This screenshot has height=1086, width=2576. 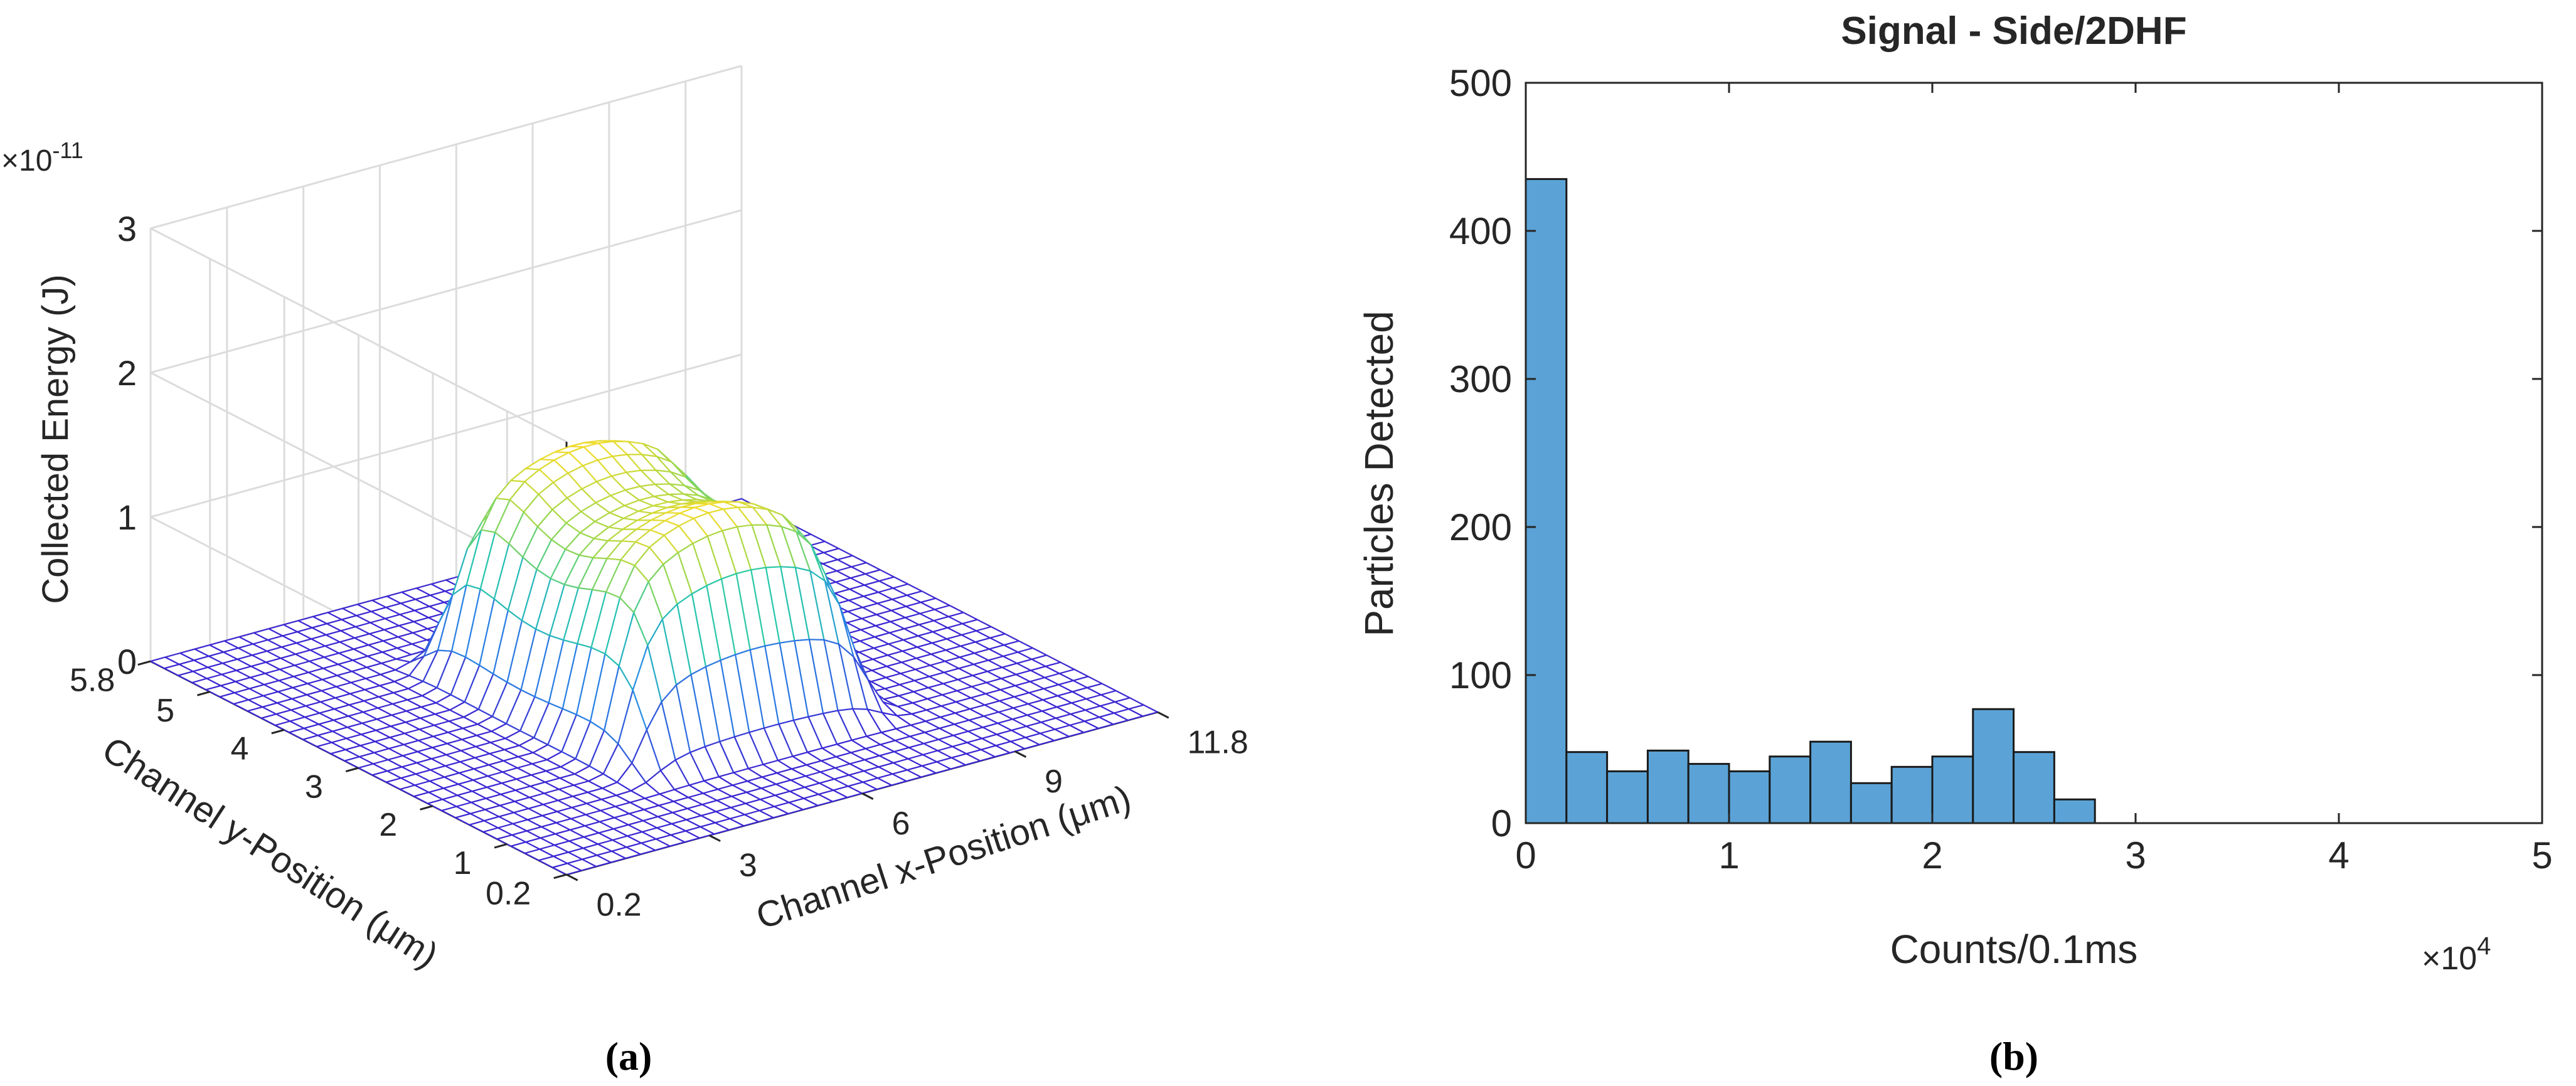 I want to click on caption-a: (a), so click(x=628, y=1056).